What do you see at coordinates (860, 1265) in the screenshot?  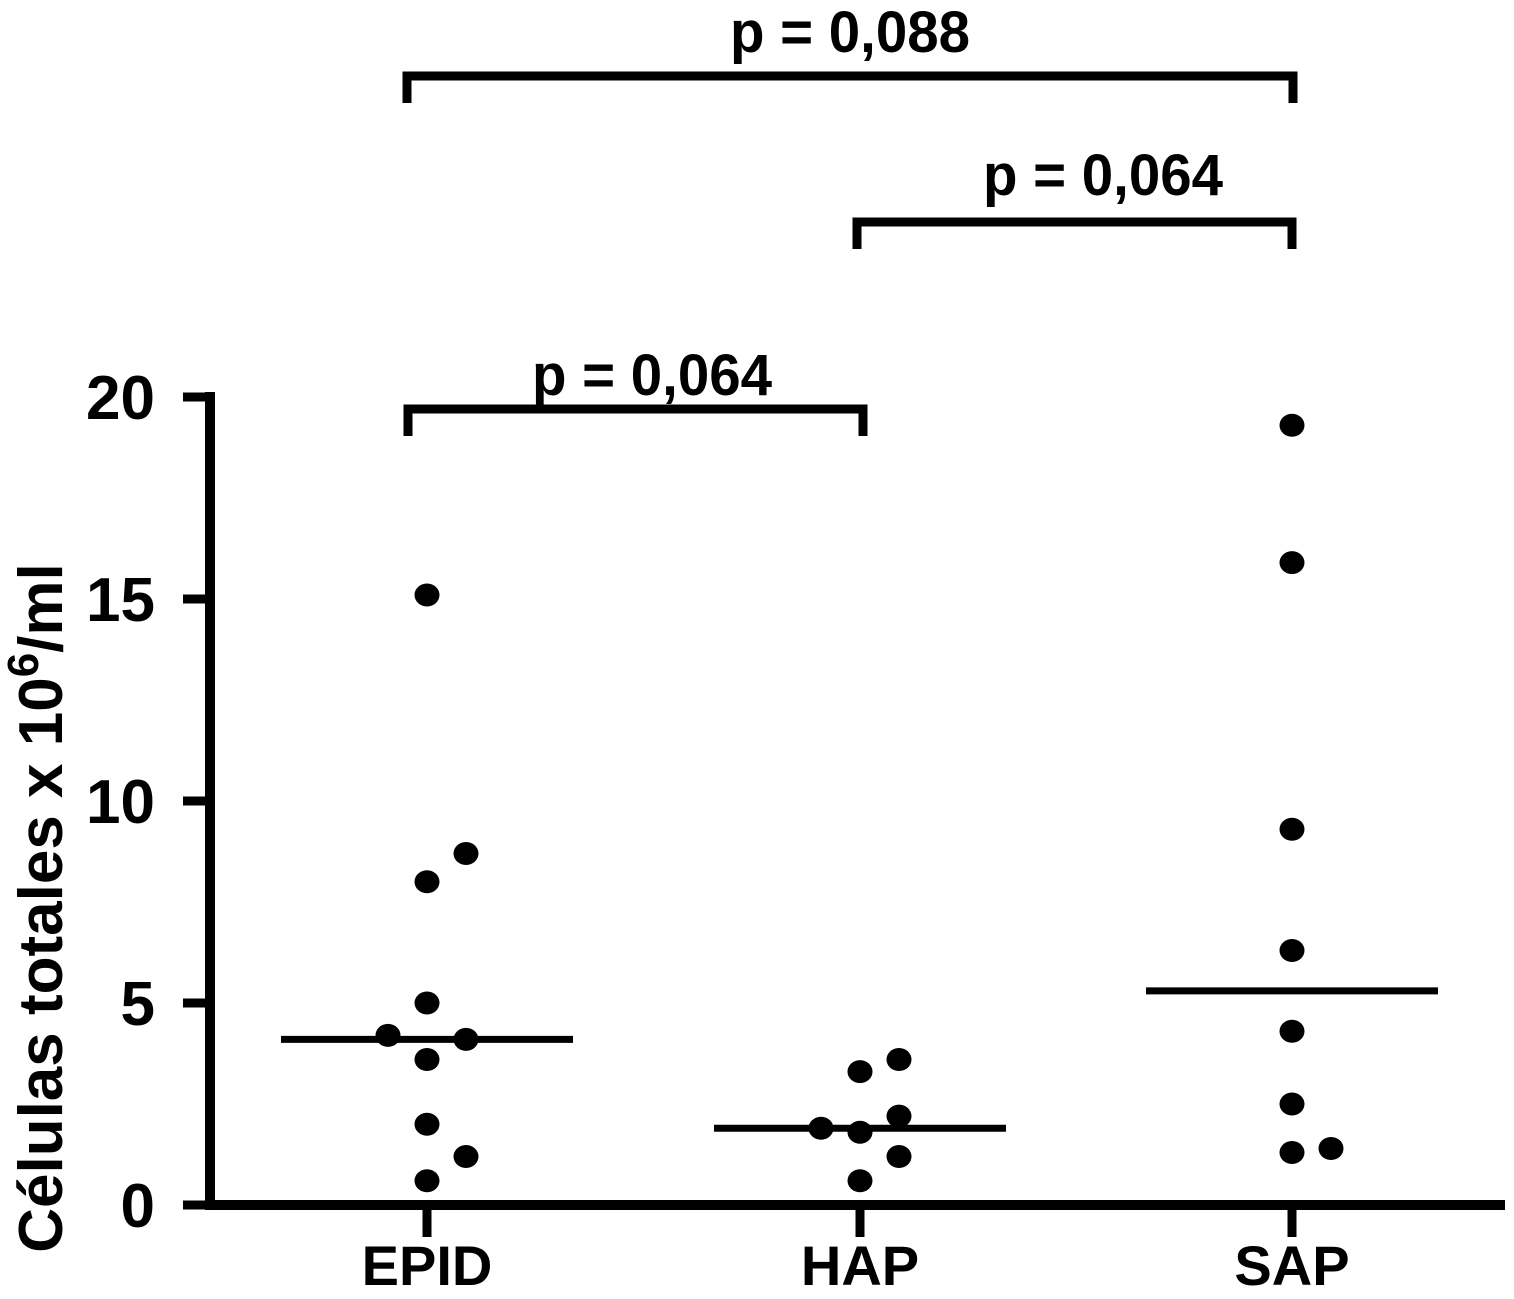 I see `x-axis-category-label: HAP` at bounding box center [860, 1265].